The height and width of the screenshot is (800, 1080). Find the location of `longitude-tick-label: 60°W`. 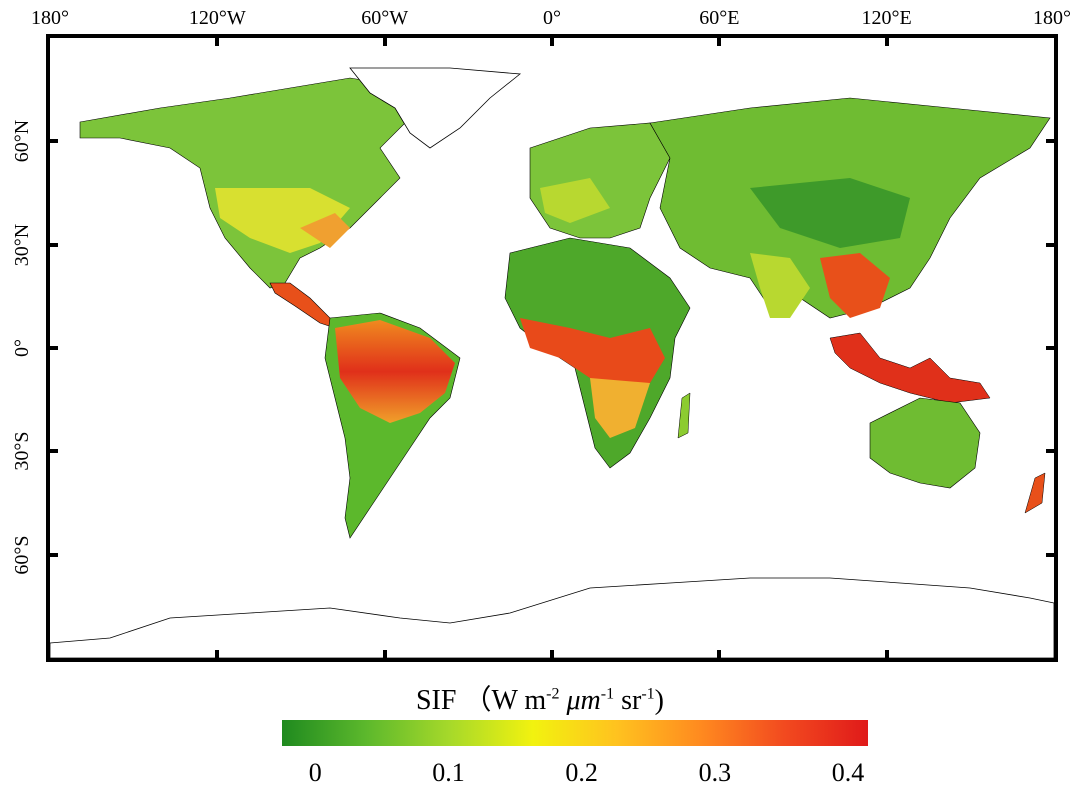

longitude-tick-label: 60°W is located at coordinates (385, 18).